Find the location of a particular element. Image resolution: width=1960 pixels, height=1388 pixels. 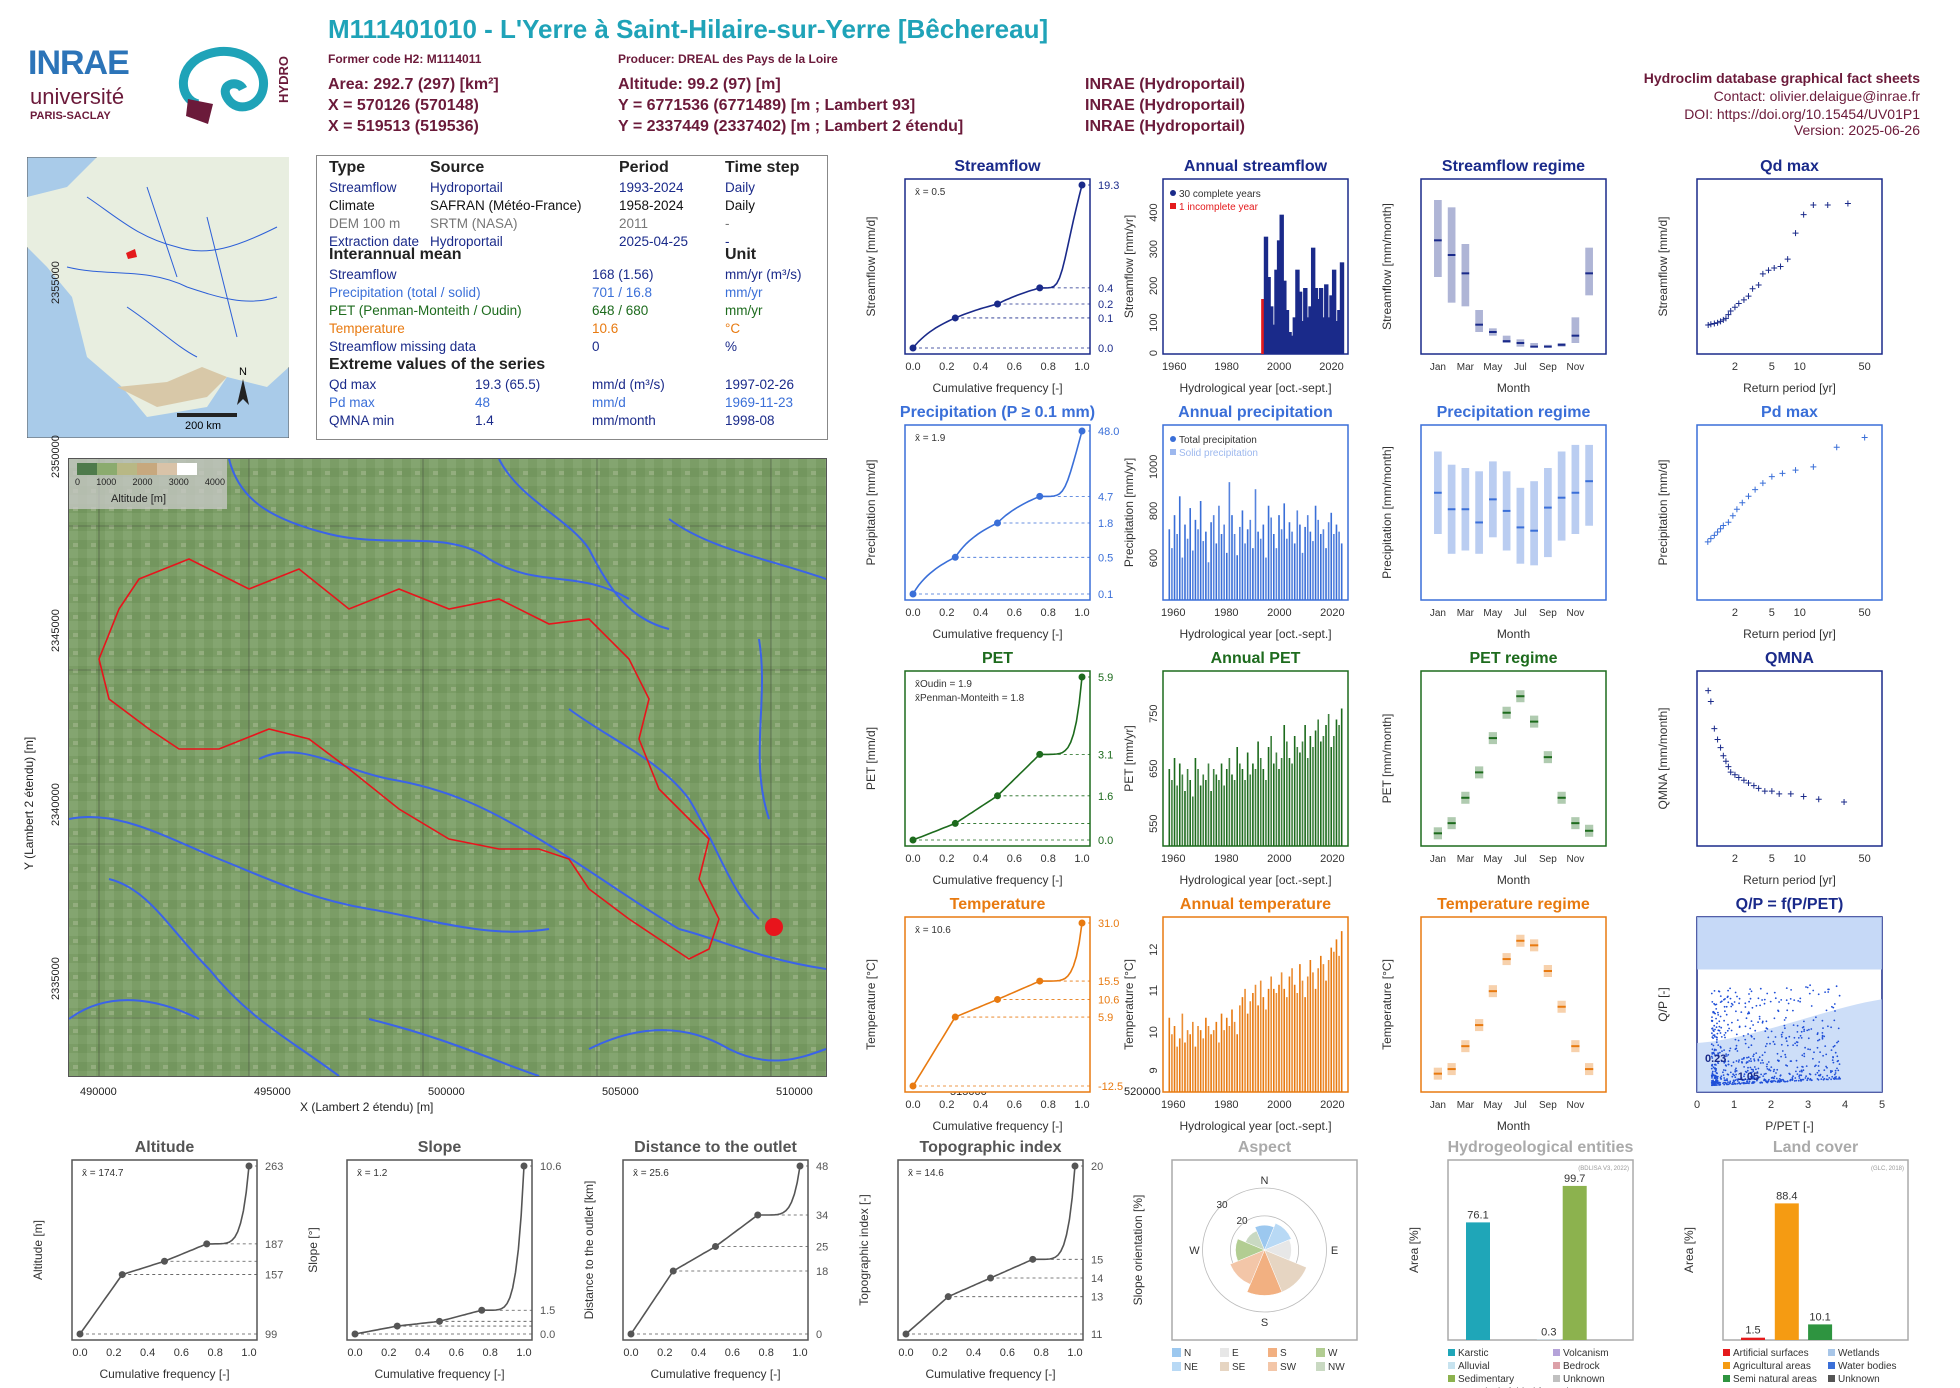

legend-label: Total precipitation is located at coordinates (1218, 440).